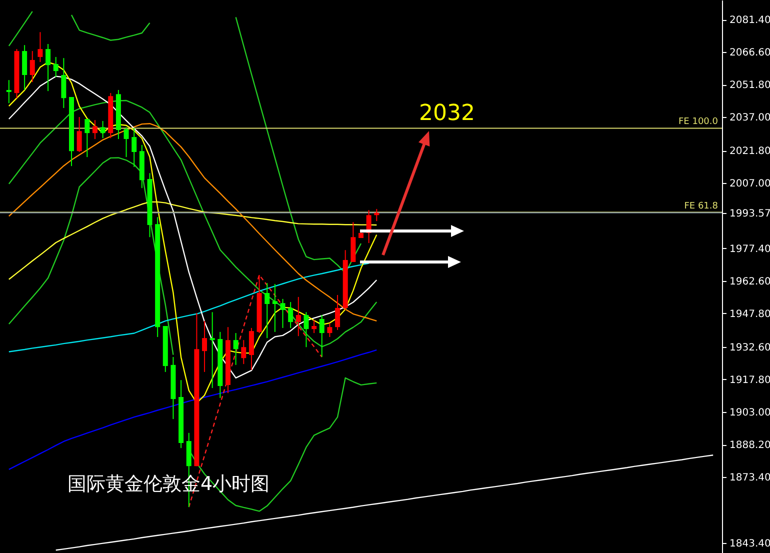 The width and height of the screenshot is (770, 553). What do you see at coordinates (750, 446) in the screenshot?
I see `y-tick-label: 1888.20` at bounding box center [750, 446].